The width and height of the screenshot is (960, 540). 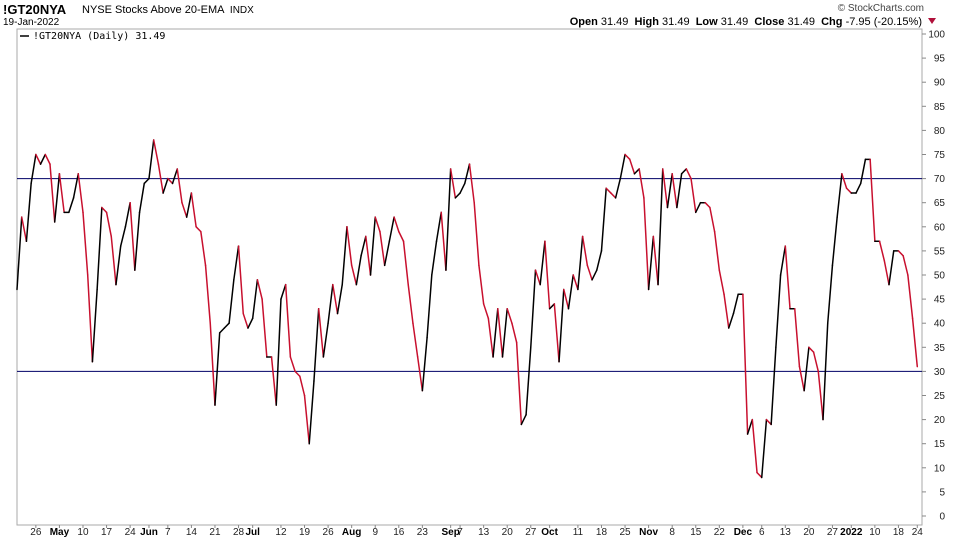 I want to click on legend: !GT20NYA (Daily) 31.49, so click(x=92, y=36).